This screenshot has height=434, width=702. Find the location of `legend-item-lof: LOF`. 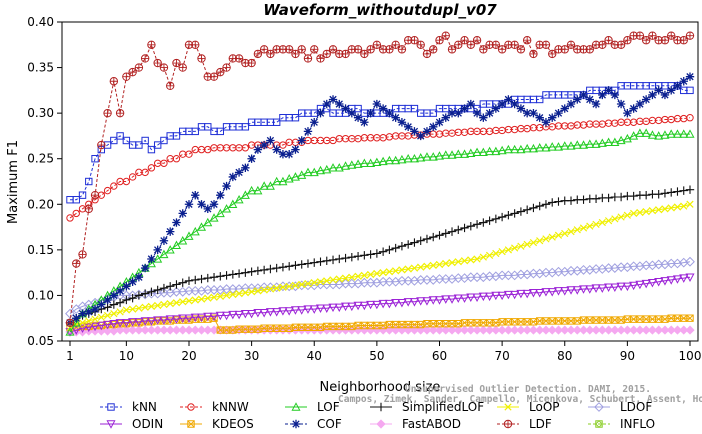

legend-item-lof: LOF is located at coordinates (312, 407).